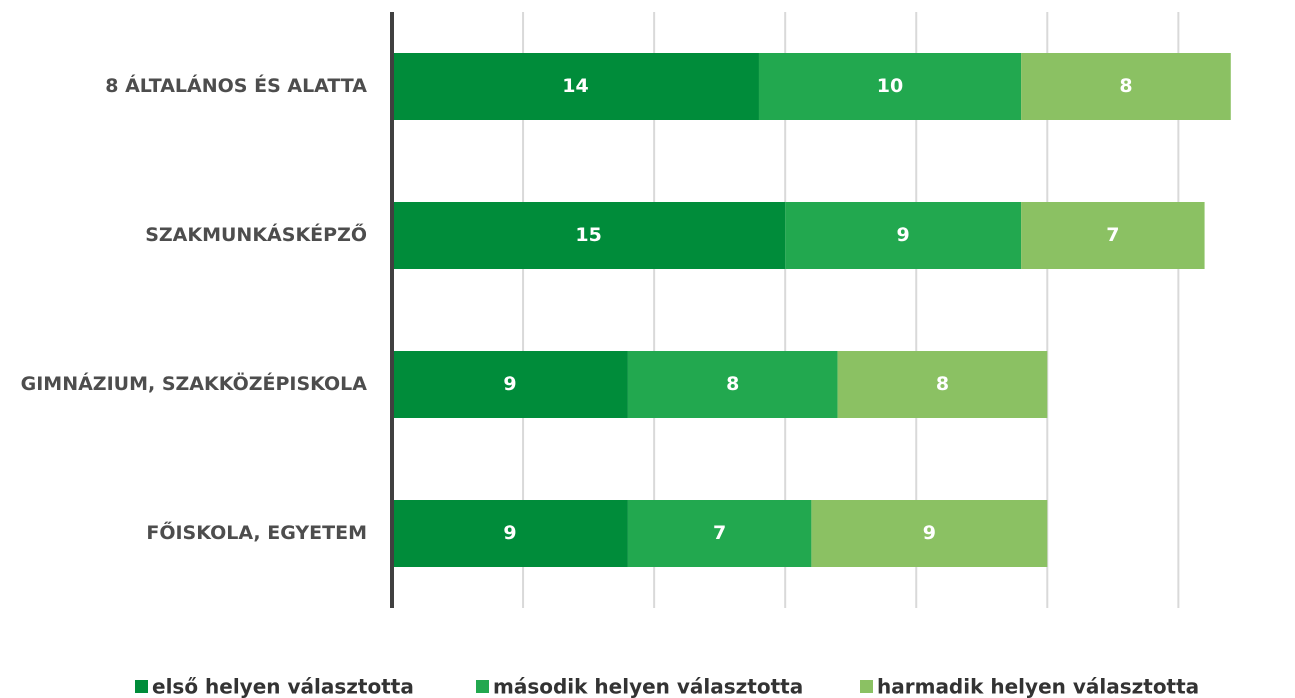 The width and height of the screenshot is (1295, 698). What do you see at coordinates (256, 532) in the screenshot?
I see `y-tick-label: FŐISKOLA, EGYETEM` at bounding box center [256, 532].